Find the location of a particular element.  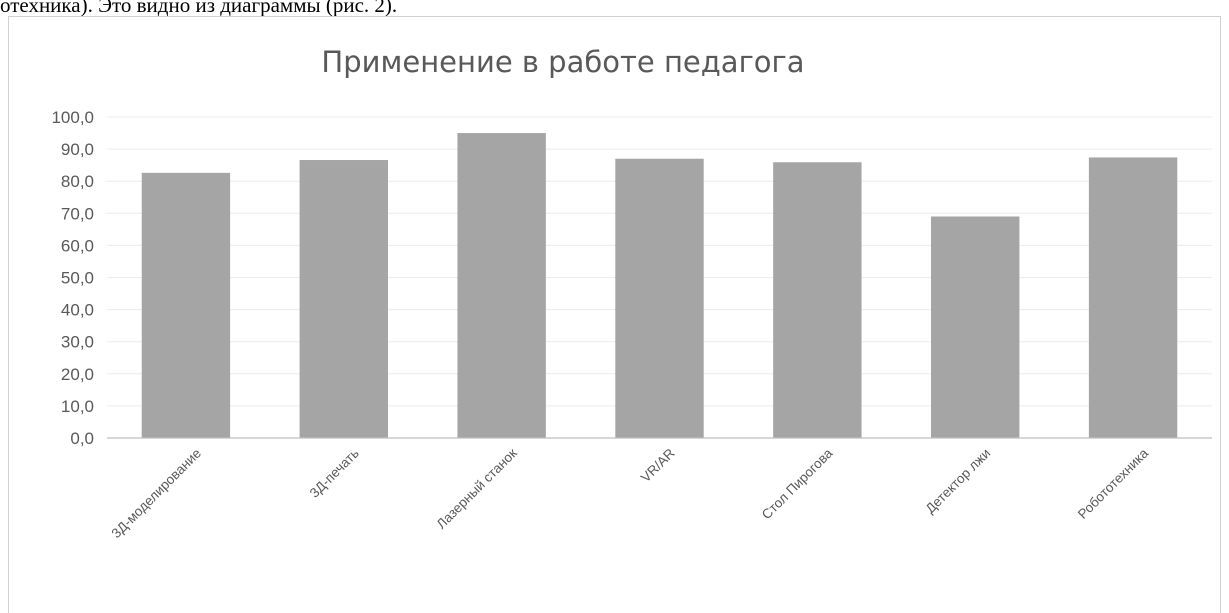

x-category-label: 3Д-печать is located at coordinates (334, 473).